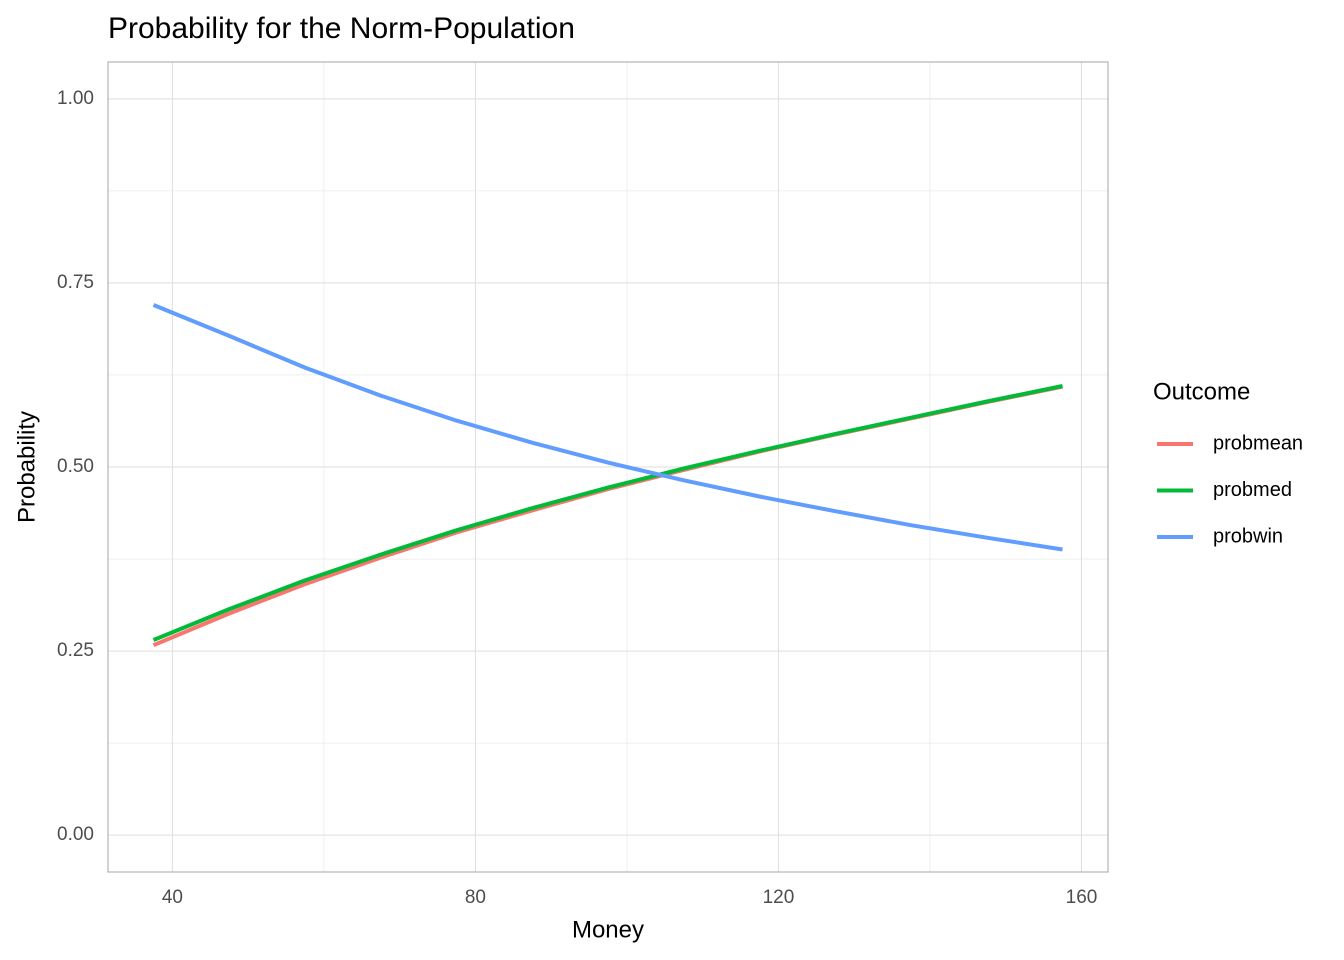 The image size is (1344, 960). I want to click on y-tick-label: 0.75, so click(75, 282).